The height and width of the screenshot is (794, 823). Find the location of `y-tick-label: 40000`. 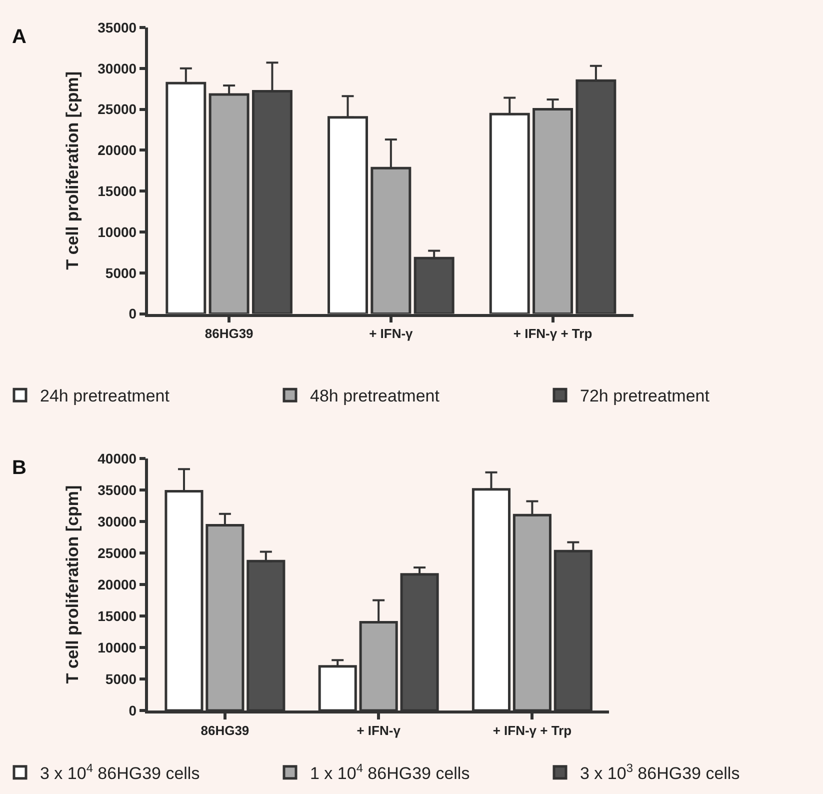

y-tick-label: 40000 is located at coordinates (117, 458).